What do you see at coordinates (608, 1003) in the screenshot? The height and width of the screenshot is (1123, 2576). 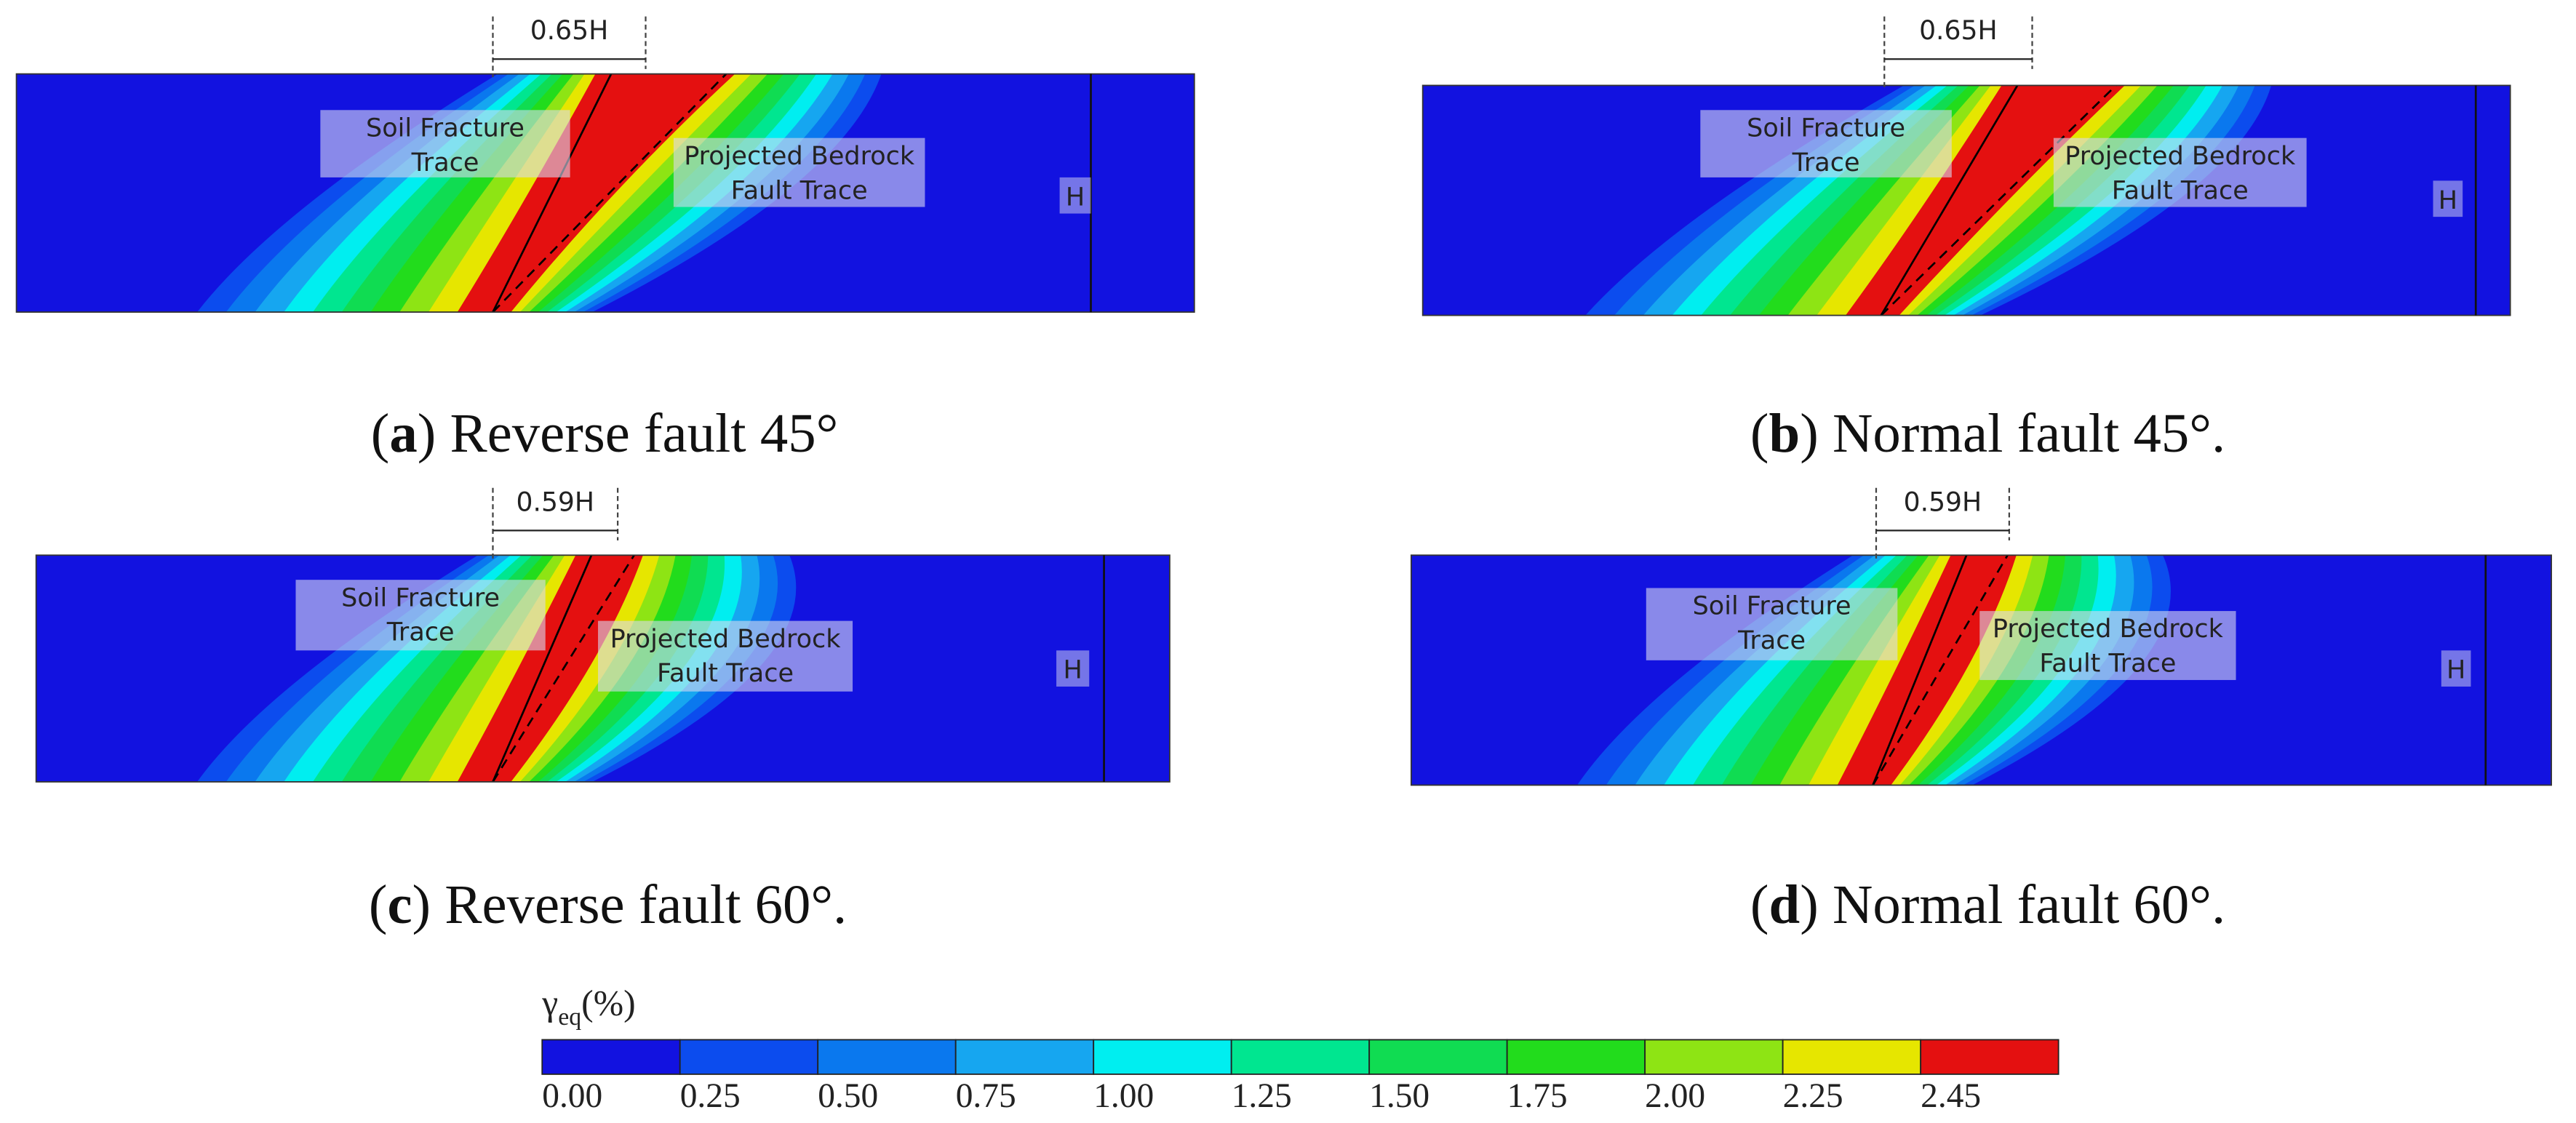 I see `colorbar-unit: (%)` at bounding box center [608, 1003].